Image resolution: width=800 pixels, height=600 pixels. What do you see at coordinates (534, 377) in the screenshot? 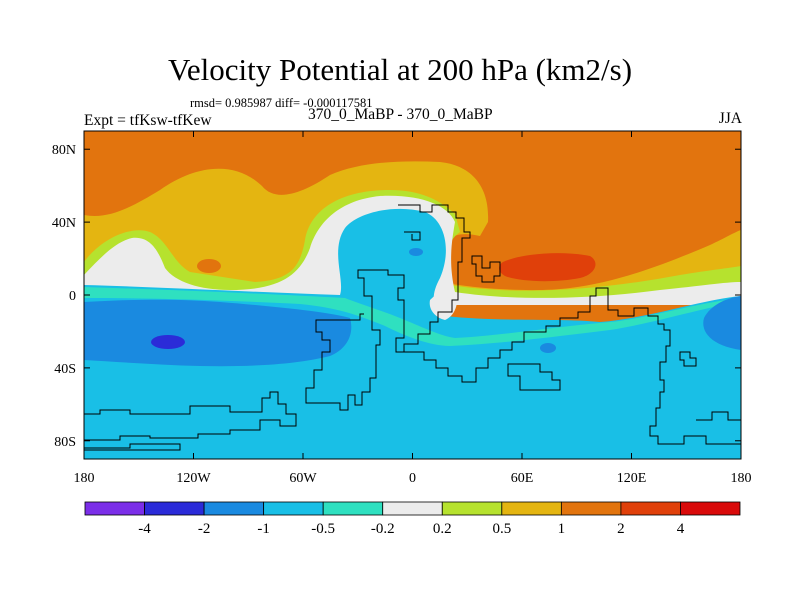
I see `coastline-south-america` at bounding box center [534, 377].